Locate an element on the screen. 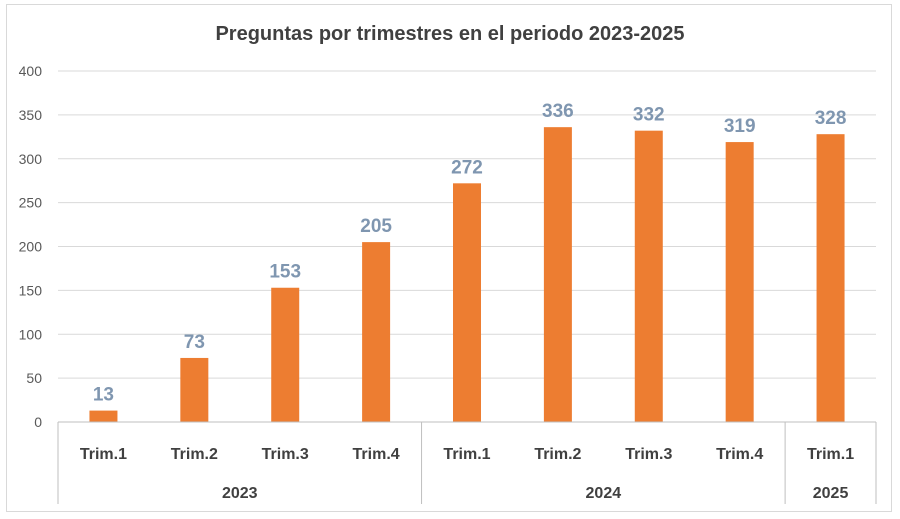 The image size is (900, 519). data-label: 153 is located at coordinates (285, 272).